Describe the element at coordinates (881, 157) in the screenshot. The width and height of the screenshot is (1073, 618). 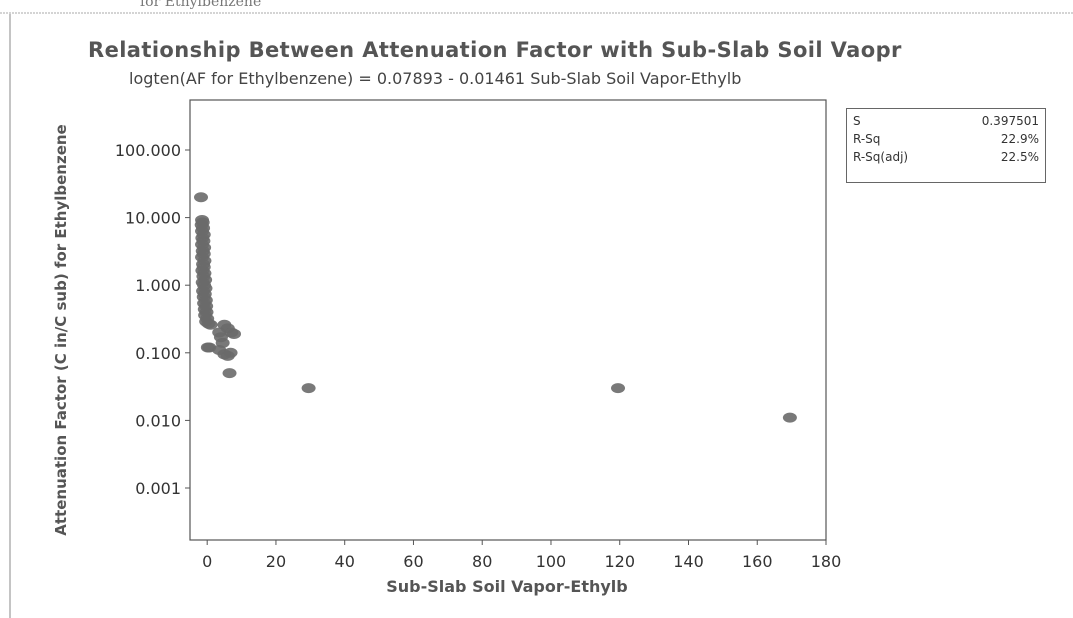
I see `stats-label: R-Sq(adj)` at that location.